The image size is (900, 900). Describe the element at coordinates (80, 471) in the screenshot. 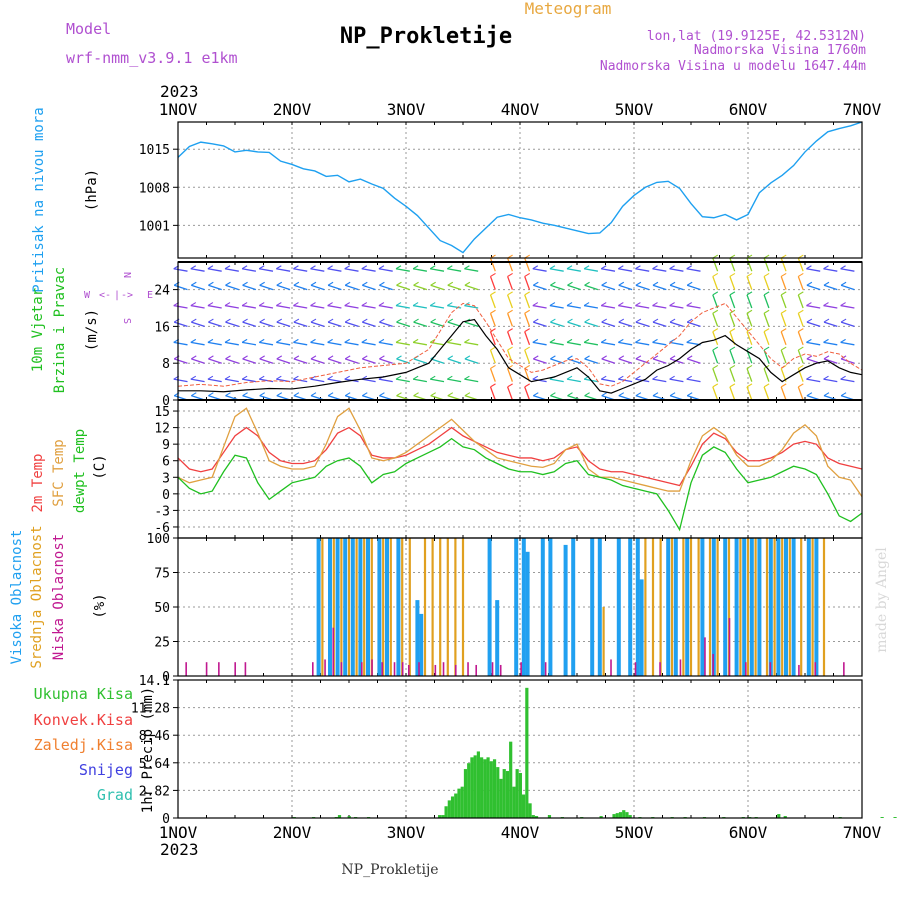

I see `temp-ylabel-3: dewpt Temp` at that location.